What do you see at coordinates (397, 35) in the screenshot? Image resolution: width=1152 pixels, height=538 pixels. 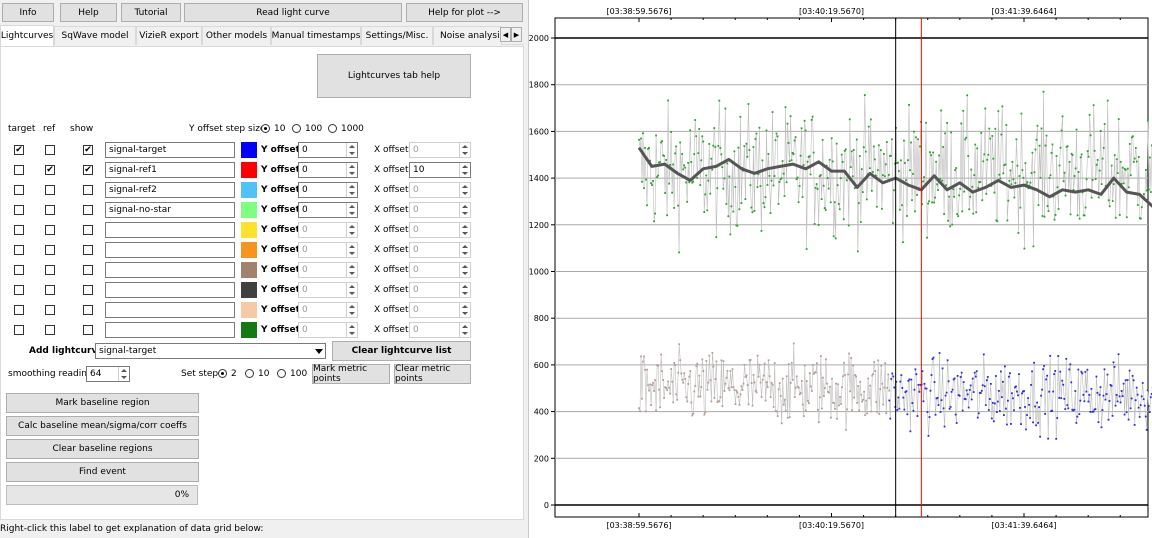 I see `tab-settings-misc: Settings/Misc.` at bounding box center [397, 35].